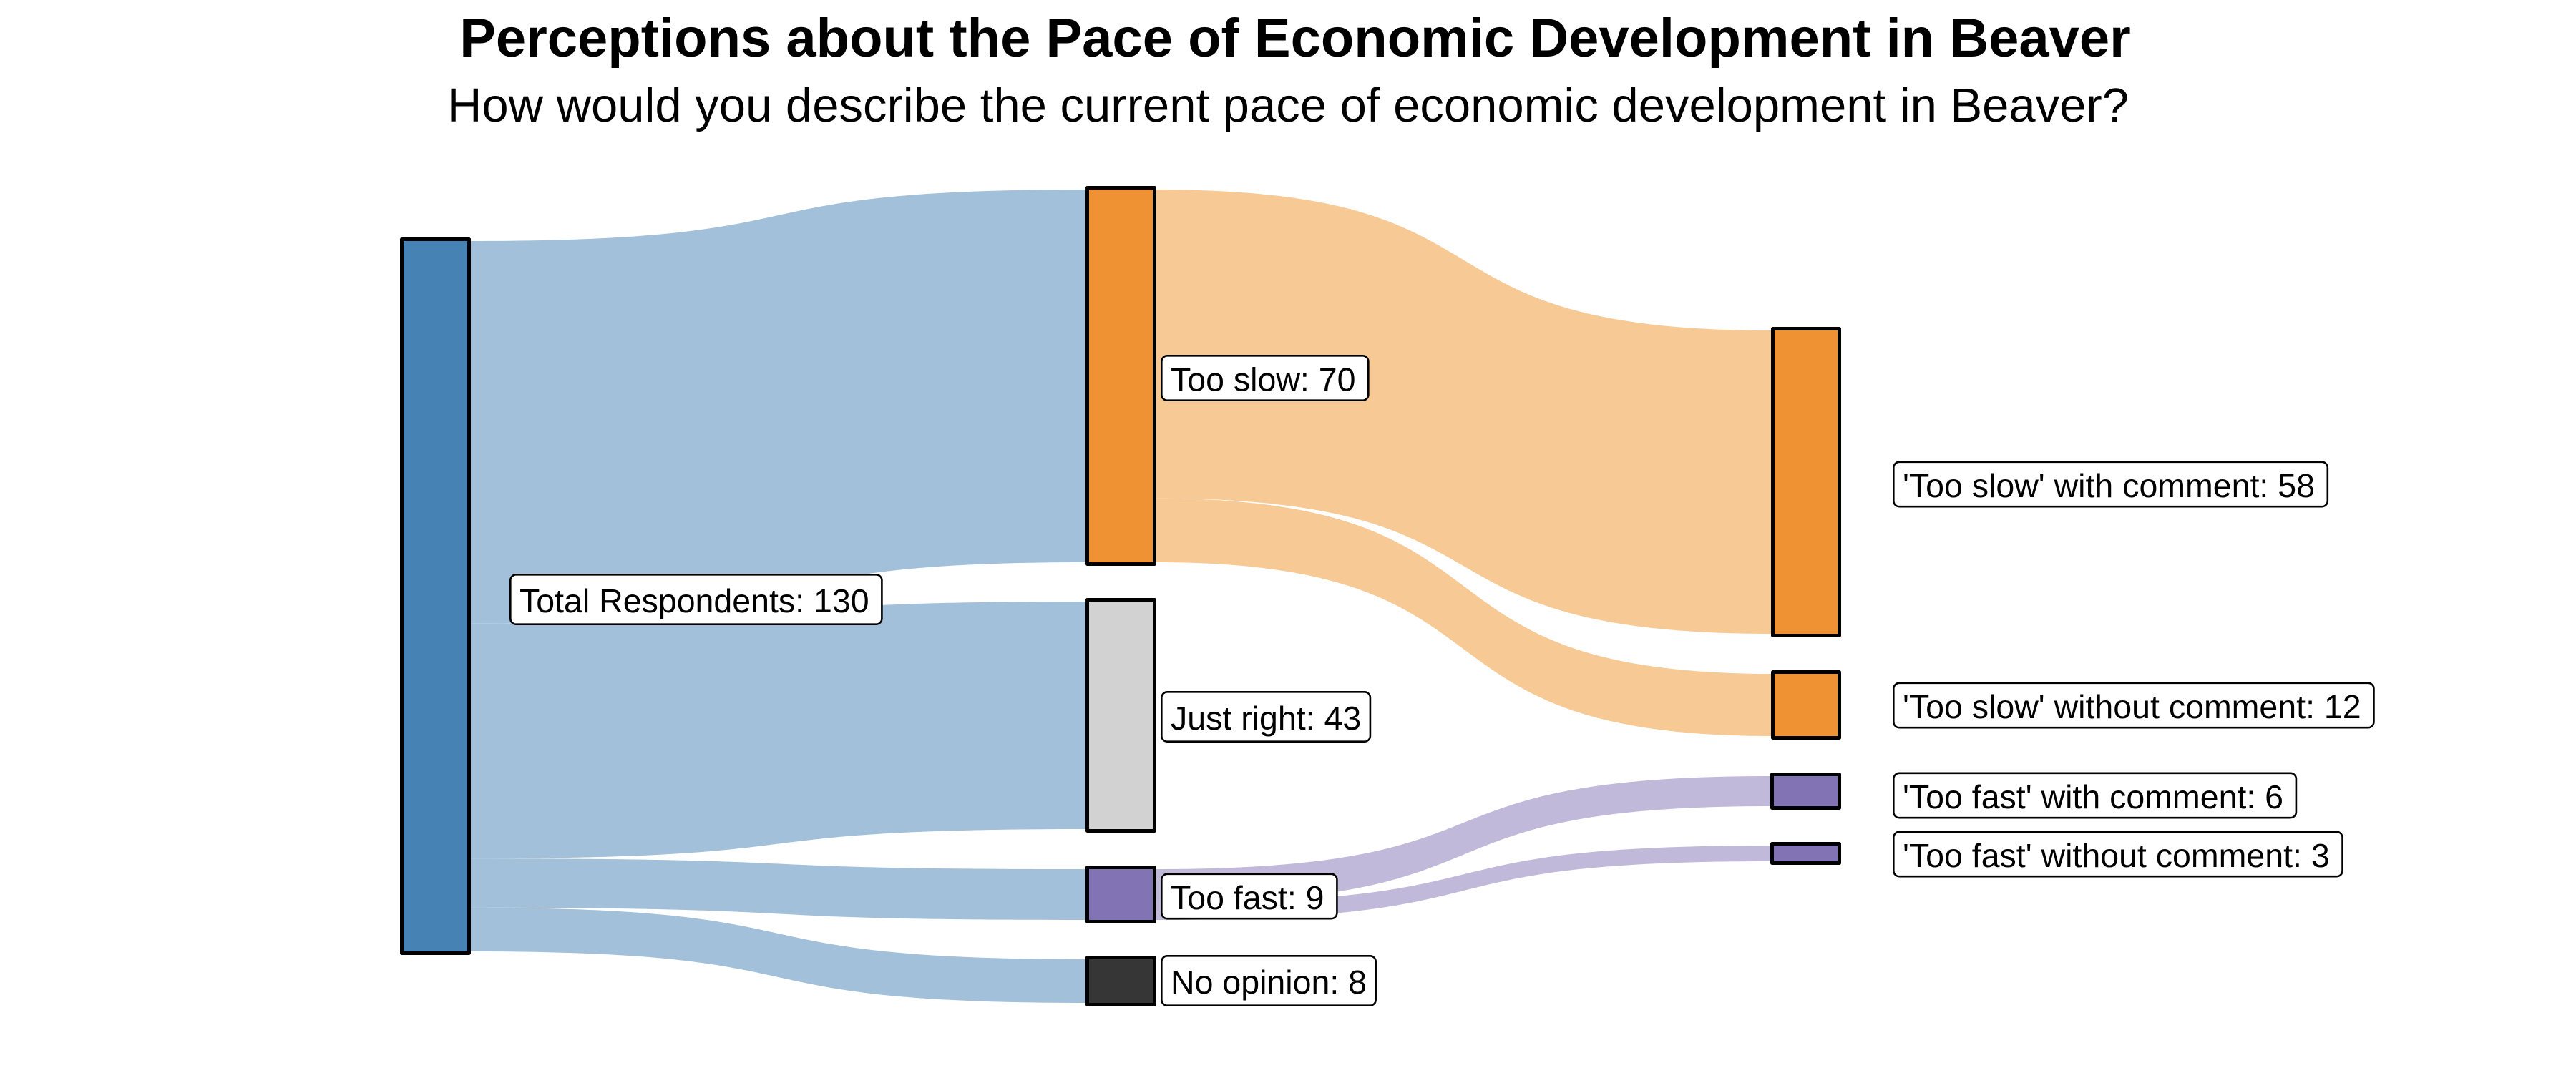 This screenshot has height=1073, width=2576. What do you see at coordinates (2132, 706) in the screenshot?
I see `svg-text: 'Too slow' without comment: 12` at bounding box center [2132, 706].